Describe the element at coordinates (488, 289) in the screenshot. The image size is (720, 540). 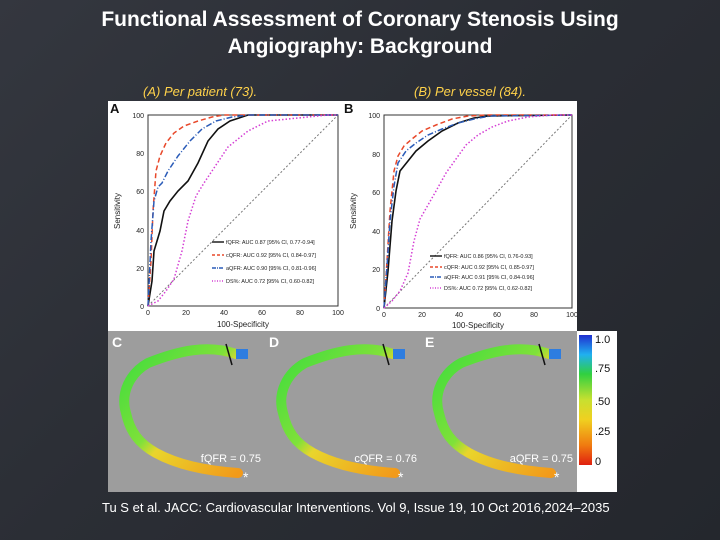
I see `panel-b-legend-ds: DS%: AUC 0.72 [95% CI, 0.62-0.82]` at that location.